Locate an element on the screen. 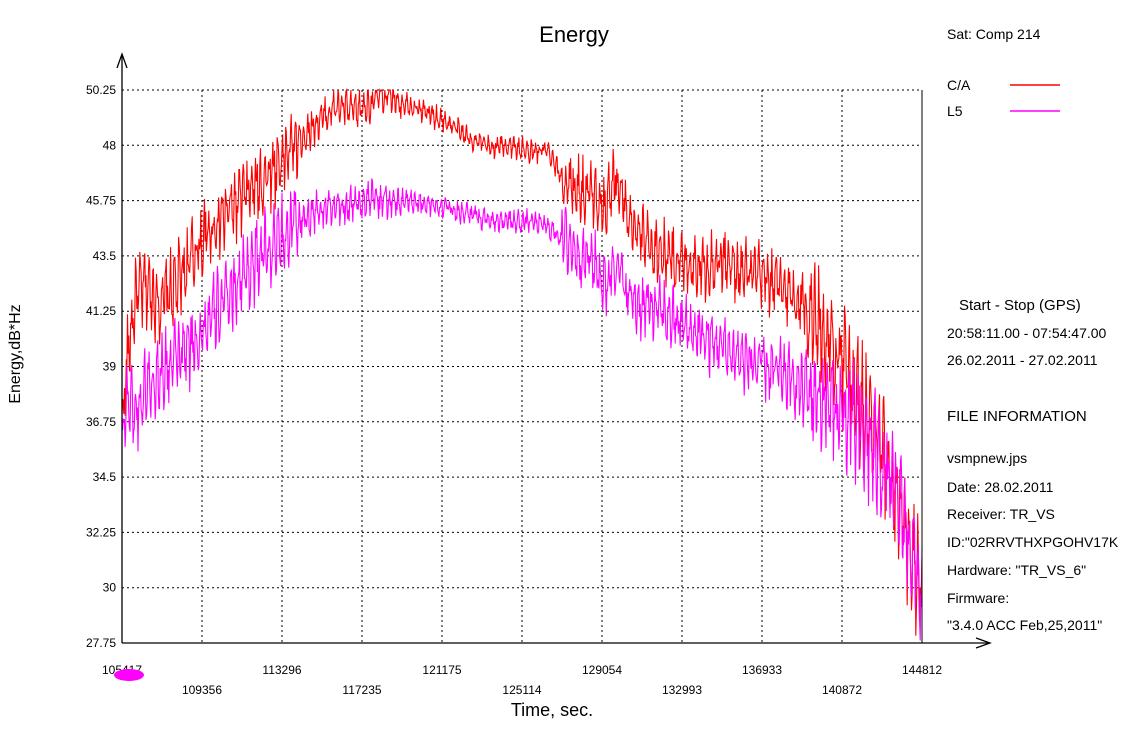 The height and width of the screenshot is (735, 1129). chart-title: Energy is located at coordinates (574, 34).